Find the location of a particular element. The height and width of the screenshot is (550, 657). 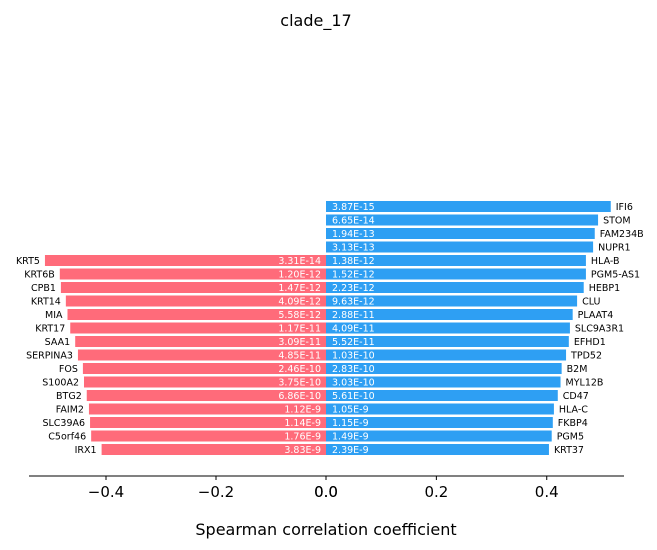

pvalue-label: 5.52E-11 is located at coordinates (353, 342).